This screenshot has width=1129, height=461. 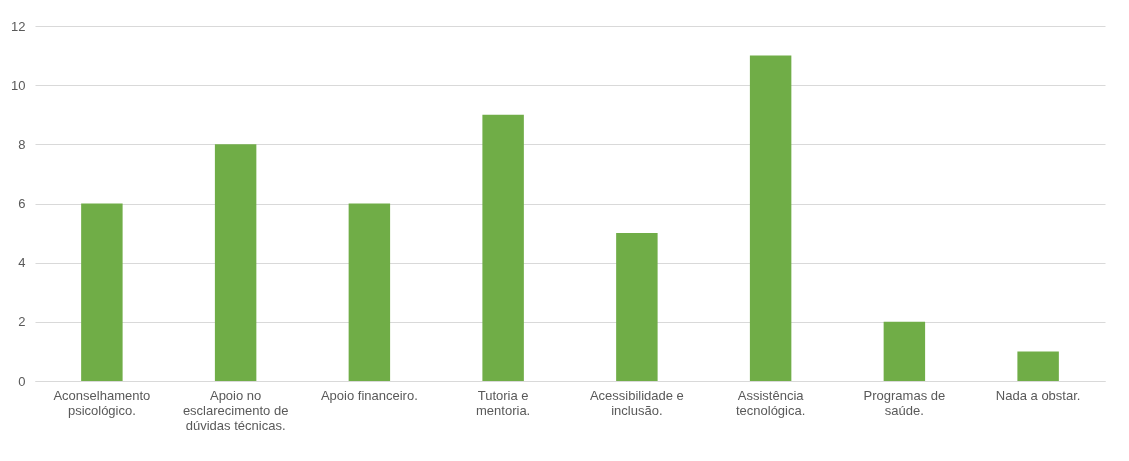 What do you see at coordinates (1038, 395) in the screenshot?
I see `x-tick-label: Nada a obstar.` at bounding box center [1038, 395].